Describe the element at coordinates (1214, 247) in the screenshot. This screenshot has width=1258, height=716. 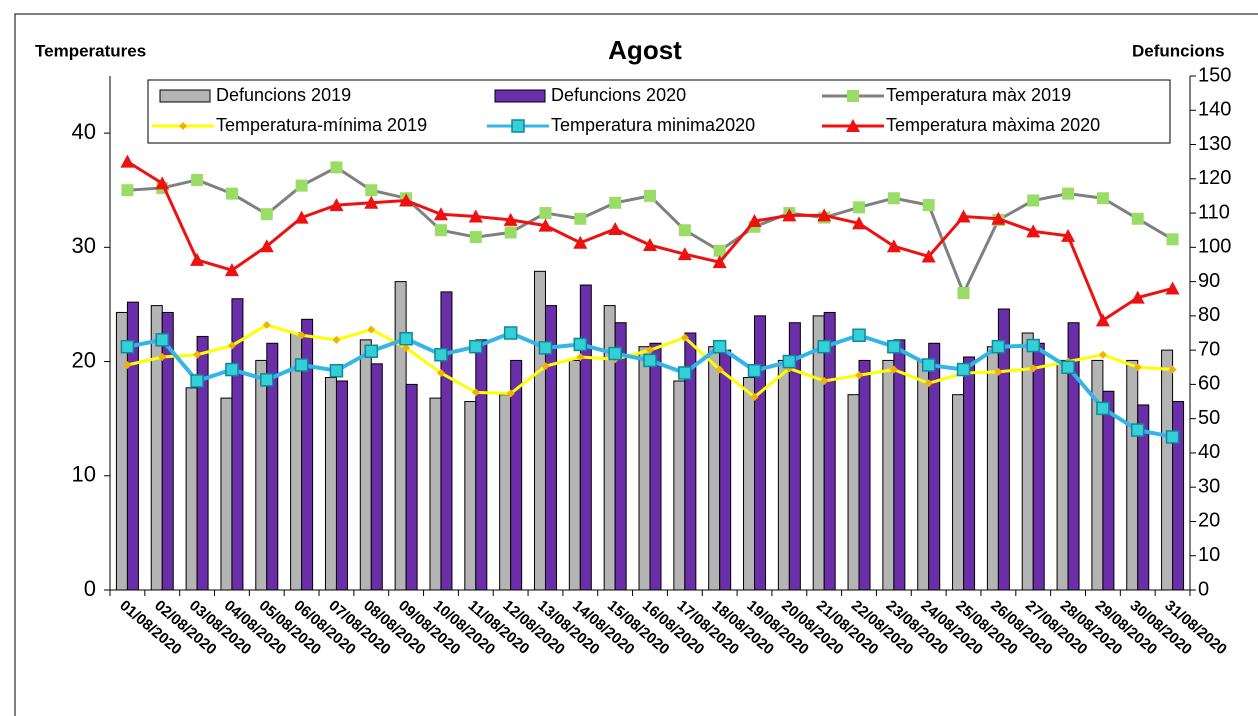
I see `y2-tick-label: 100` at that location.